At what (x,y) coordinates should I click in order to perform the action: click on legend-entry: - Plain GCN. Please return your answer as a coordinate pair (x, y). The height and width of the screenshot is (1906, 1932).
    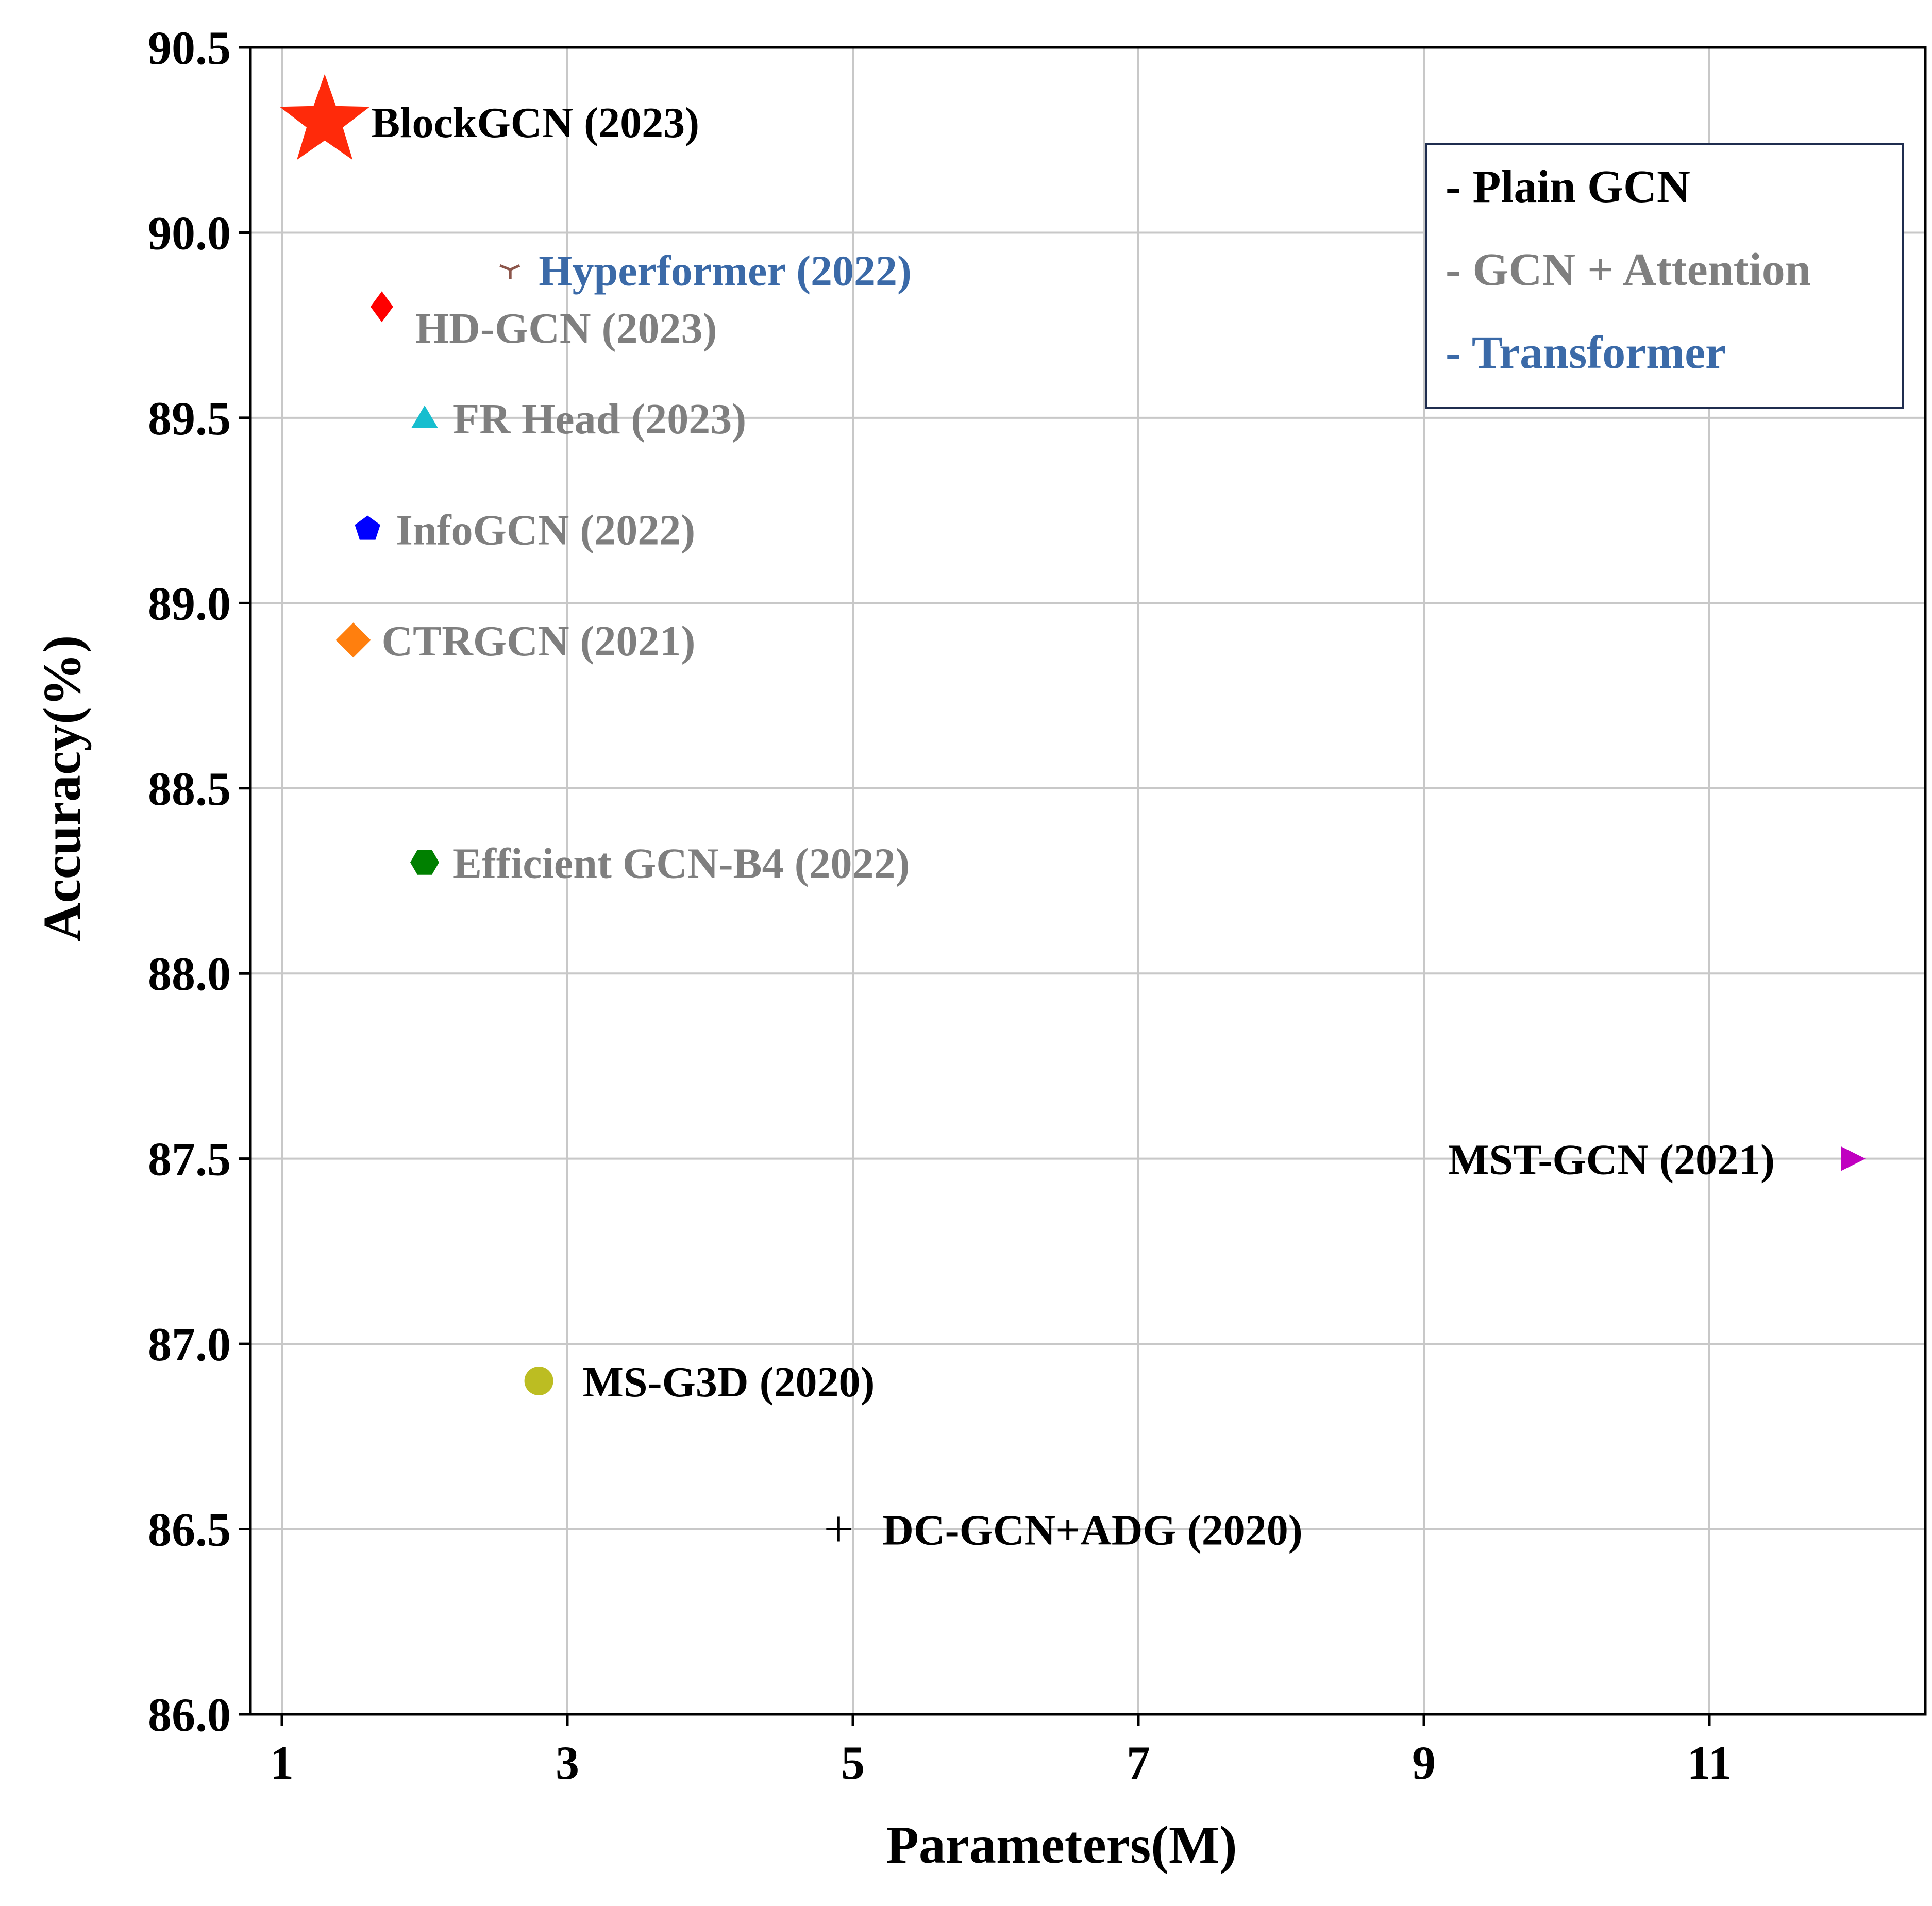
    Looking at the image, I should click on (1568, 187).